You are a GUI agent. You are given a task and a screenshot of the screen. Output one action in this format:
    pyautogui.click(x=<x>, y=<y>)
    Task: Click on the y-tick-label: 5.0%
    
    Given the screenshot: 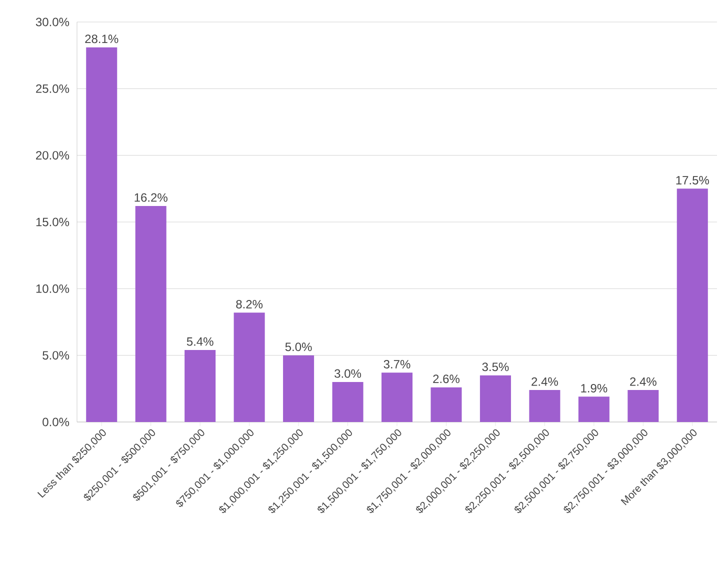 What is the action you would take?
    pyautogui.click(x=56, y=355)
    